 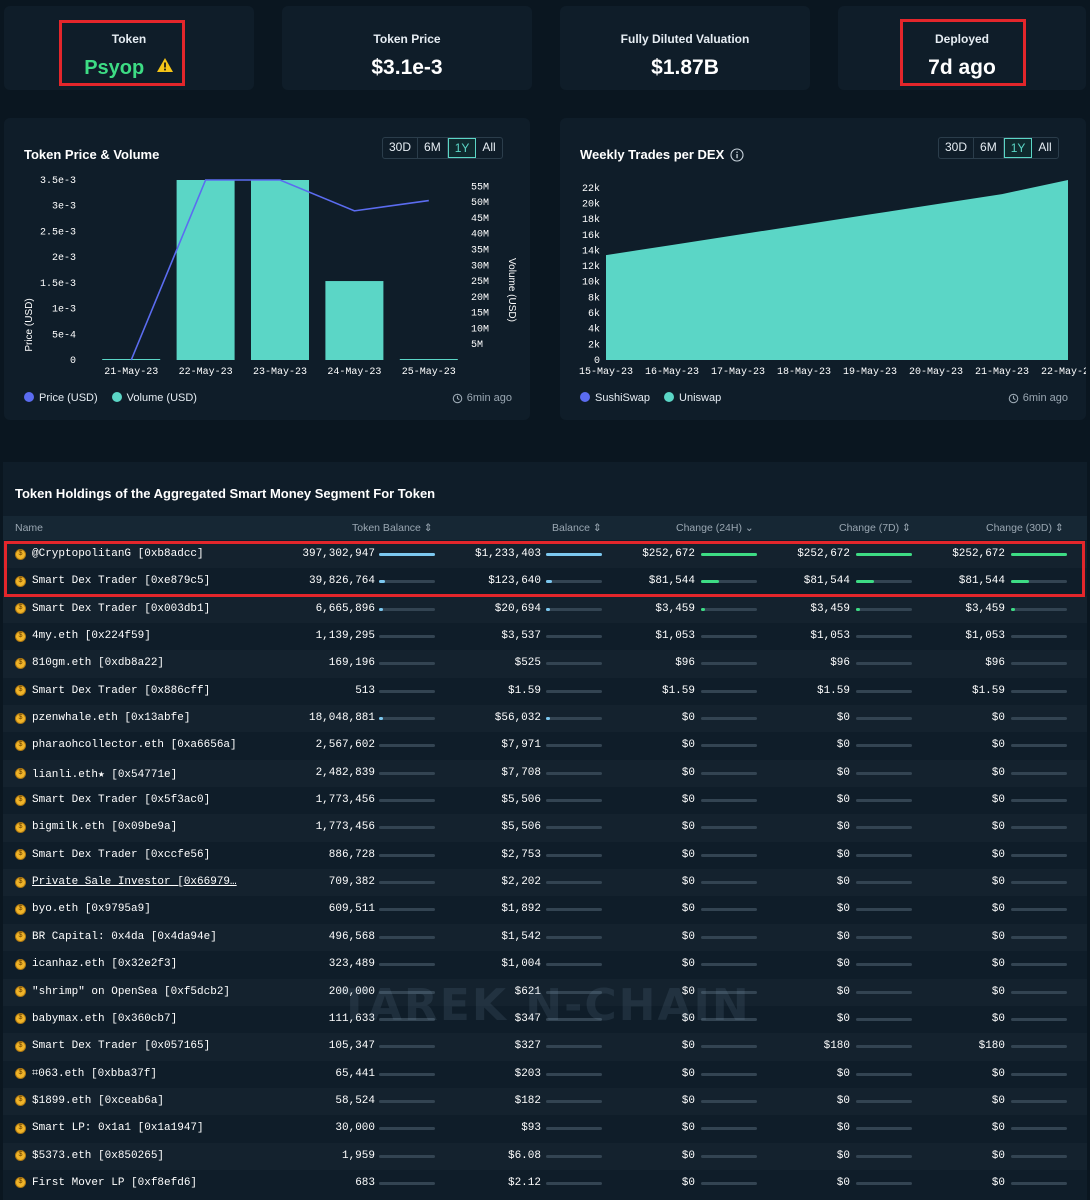 What do you see at coordinates (121, 608) in the screenshot?
I see `holder-label: Smart Dex Trader [0x003db1]` at bounding box center [121, 608].